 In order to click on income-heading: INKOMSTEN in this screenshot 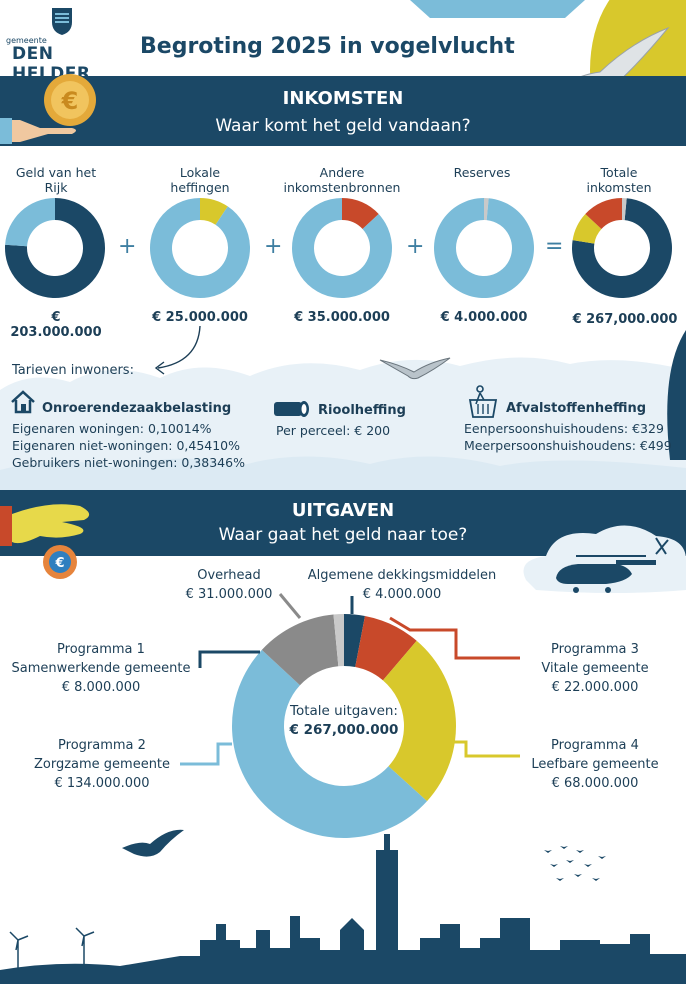, I will do `click(343, 98)`.